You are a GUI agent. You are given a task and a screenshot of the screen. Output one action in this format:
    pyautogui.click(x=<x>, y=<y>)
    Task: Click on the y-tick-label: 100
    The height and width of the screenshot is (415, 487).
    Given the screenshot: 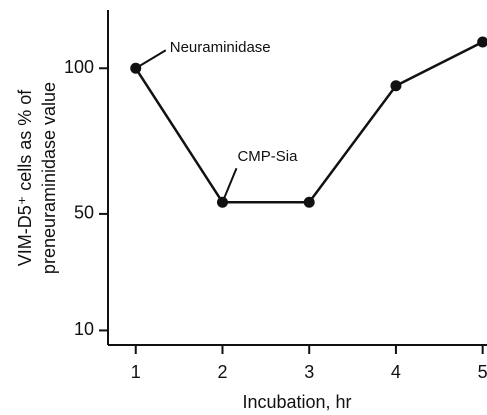 What is the action you would take?
    pyautogui.click(x=79, y=67)
    